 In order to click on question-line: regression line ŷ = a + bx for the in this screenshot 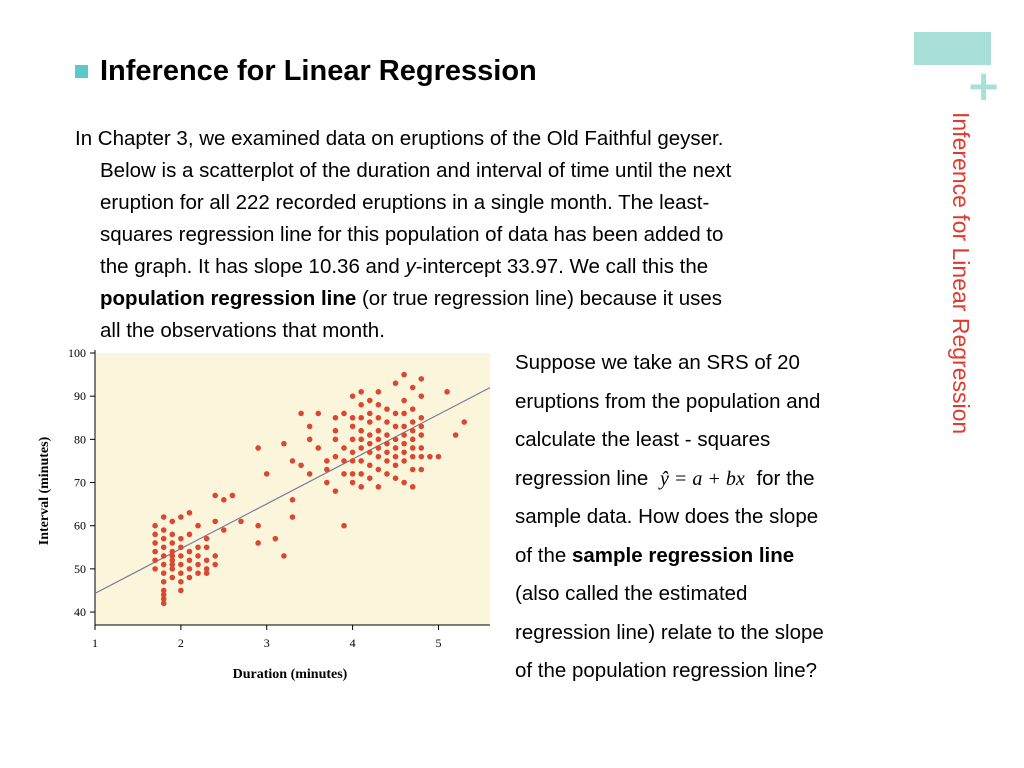, I will do `click(725, 479)`.